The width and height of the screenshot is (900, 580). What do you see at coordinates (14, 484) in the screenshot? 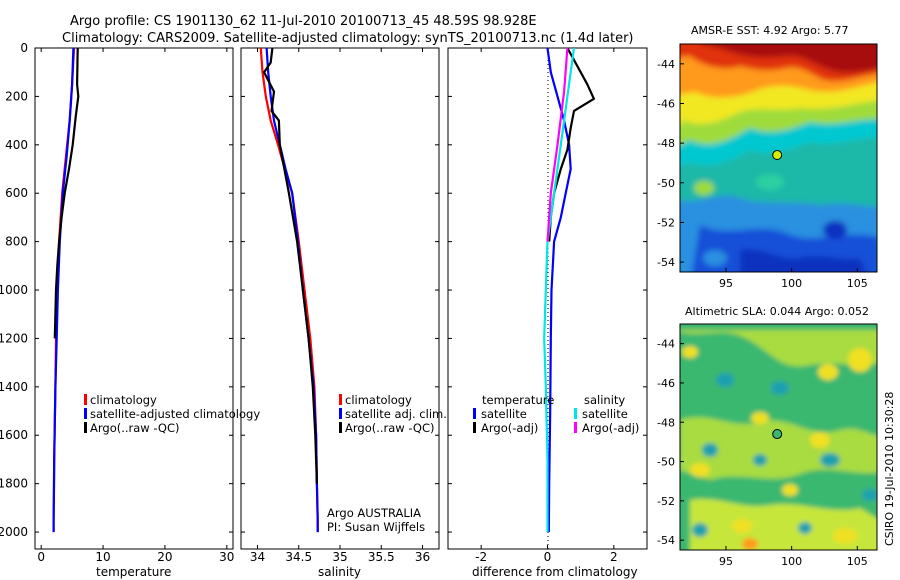
I see `depth-tick-label: 1800` at bounding box center [14, 484].